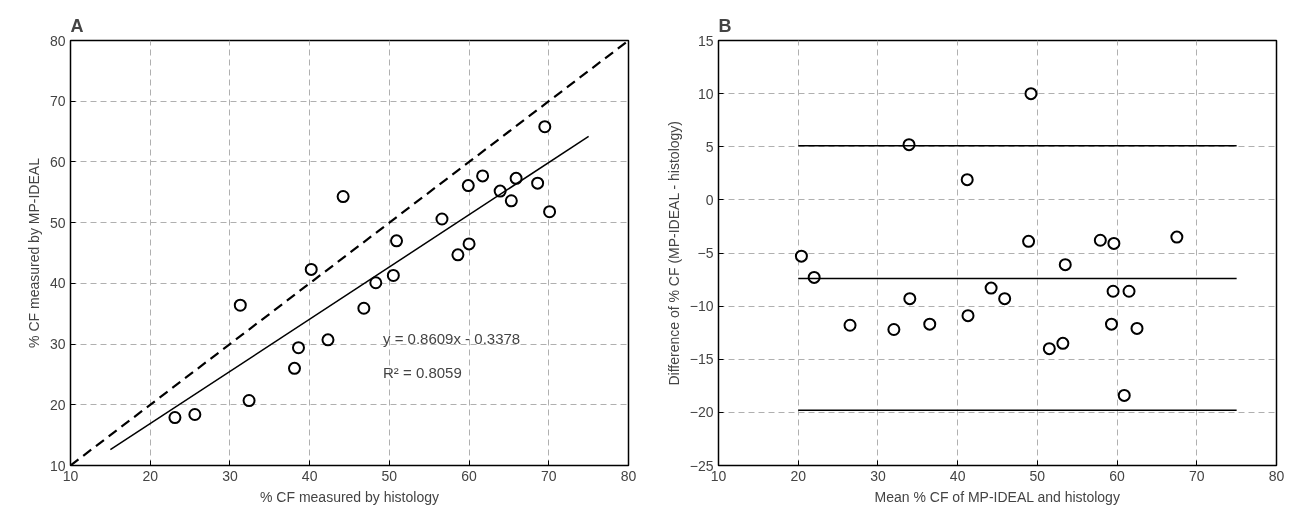 The image size is (1302, 531). What do you see at coordinates (673, 253) in the screenshot?
I see `y-axis-title: Difference of % CF (MP-IDEAL - histology)` at bounding box center [673, 253].